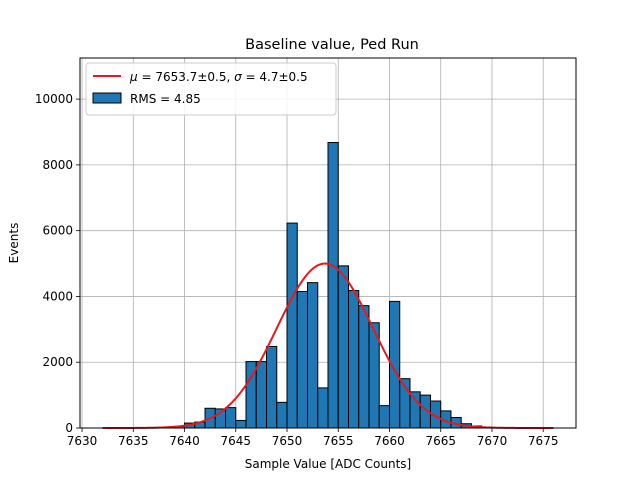 The width and height of the screenshot is (640, 480). I want to click on x-tick-label: 7645, so click(235, 441).